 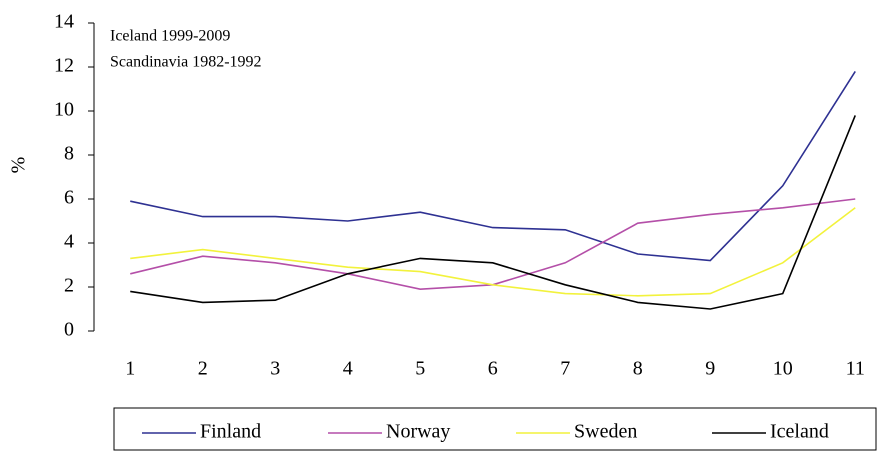 What do you see at coordinates (420, 369) in the screenshot?
I see `x-tick-label: 5` at bounding box center [420, 369].